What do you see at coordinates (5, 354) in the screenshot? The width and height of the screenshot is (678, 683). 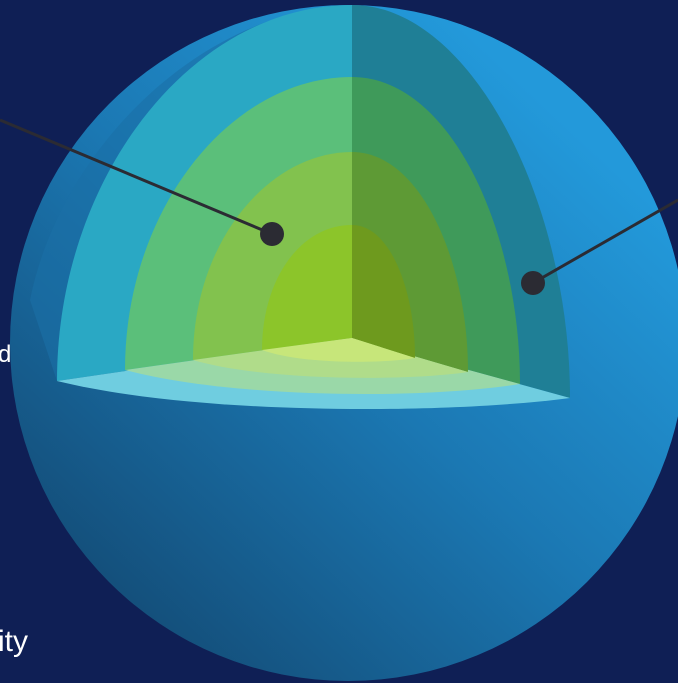 I see `label: d` at bounding box center [5, 354].